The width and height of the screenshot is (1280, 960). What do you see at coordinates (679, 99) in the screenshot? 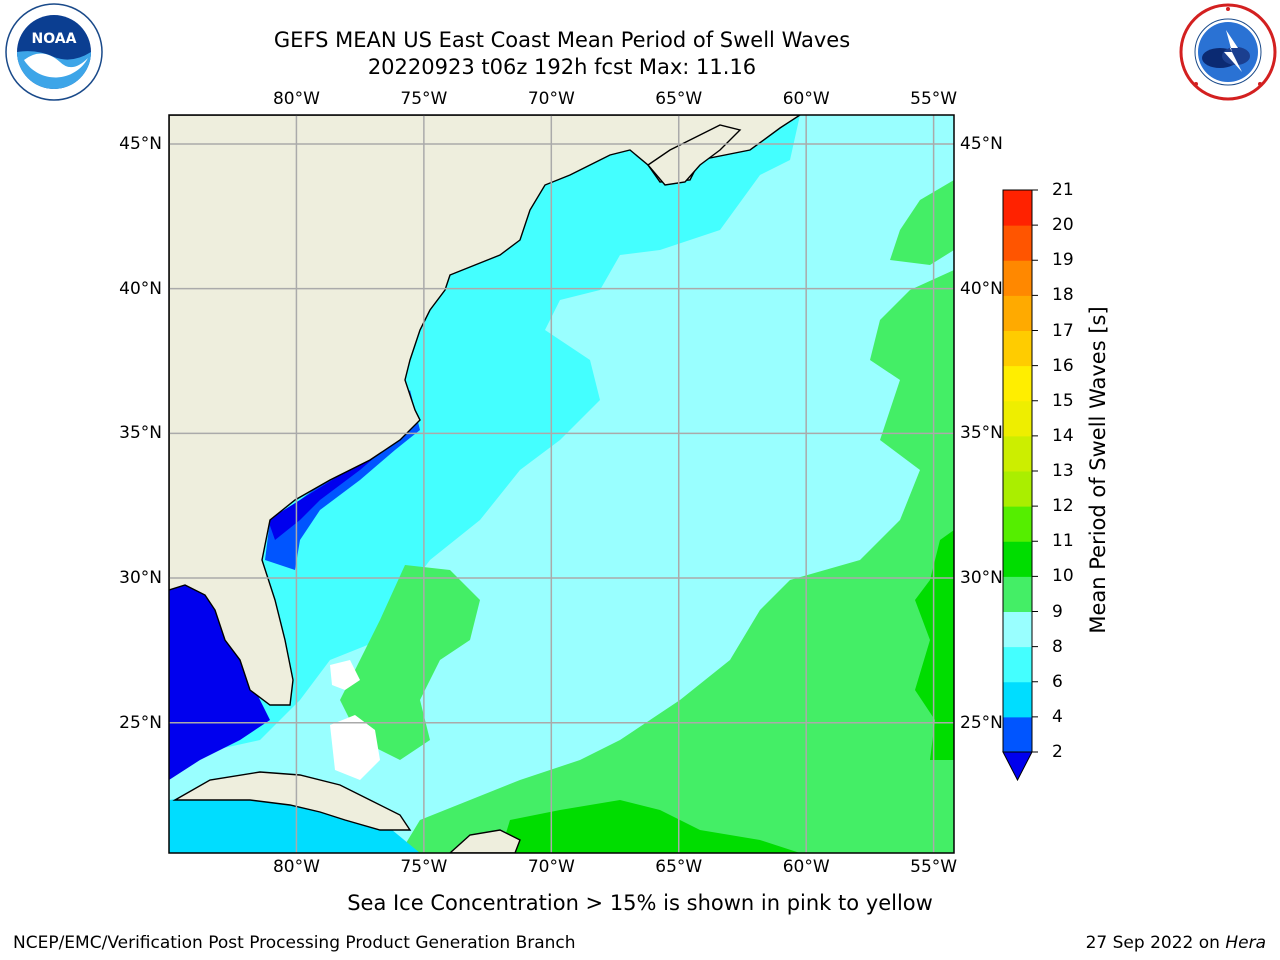
I see `lon-tick-label-top: 65°W` at bounding box center [679, 99].